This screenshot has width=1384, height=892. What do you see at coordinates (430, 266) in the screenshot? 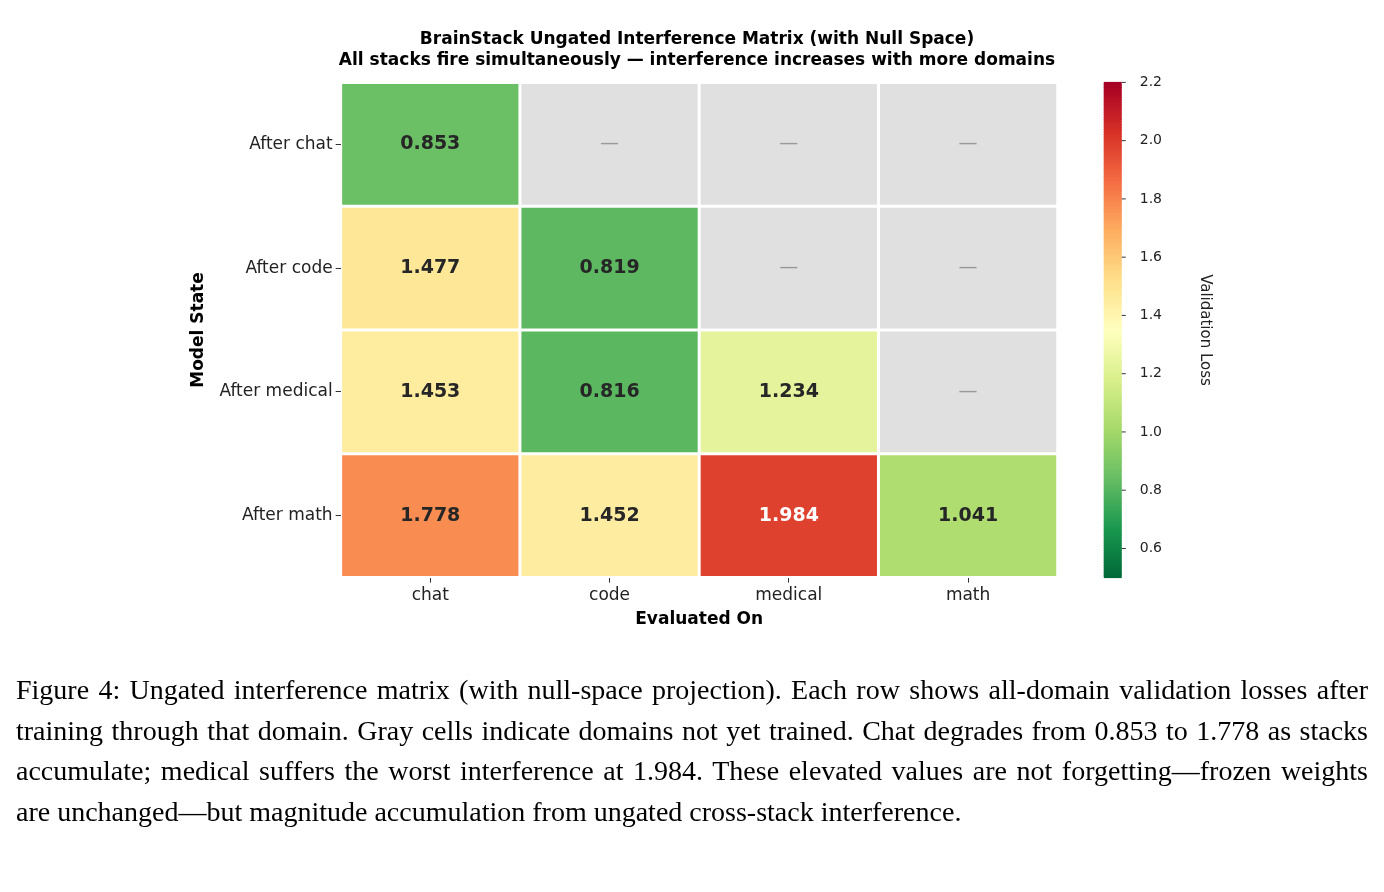
I see `data-label: 1.477` at bounding box center [430, 266].